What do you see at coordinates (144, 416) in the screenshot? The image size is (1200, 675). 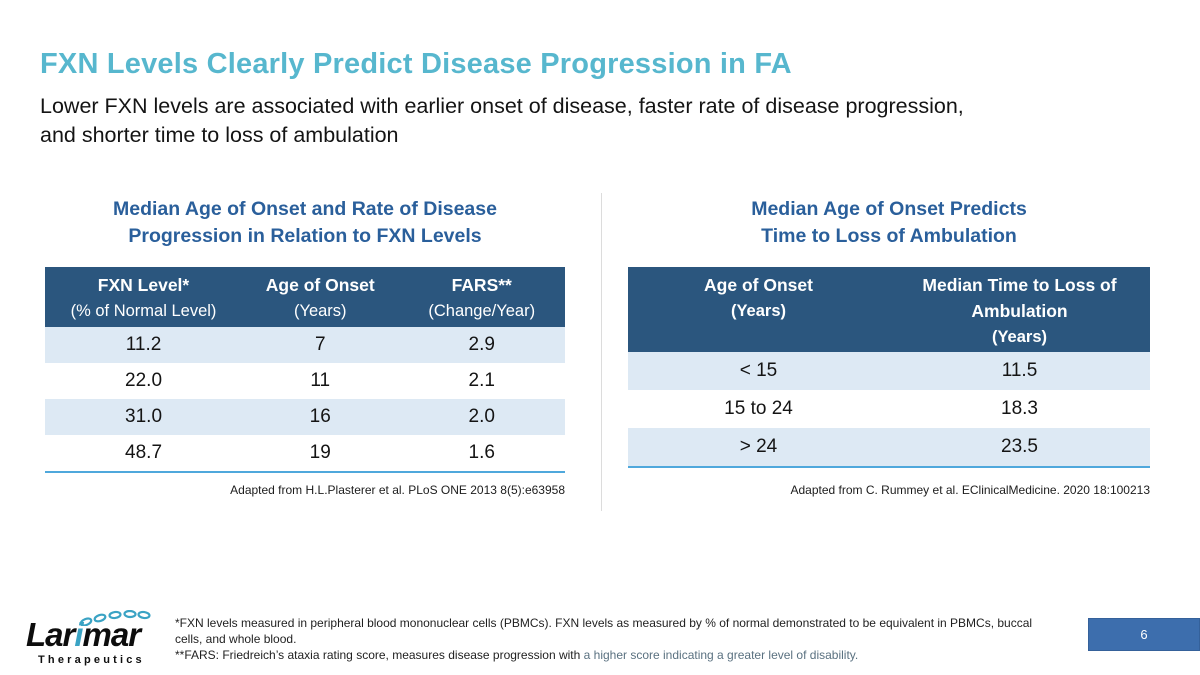 I see `table-cell: 31.0` at bounding box center [144, 416].